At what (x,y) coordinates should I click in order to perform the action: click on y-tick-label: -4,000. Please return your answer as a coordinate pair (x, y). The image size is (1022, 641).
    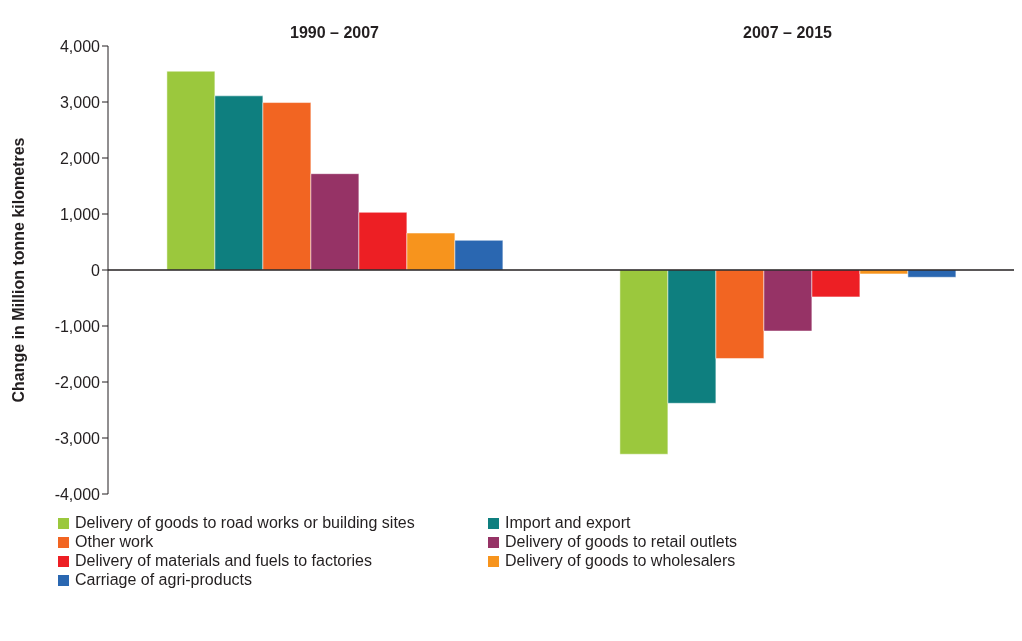
    Looking at the image, I should click on (77, 494).